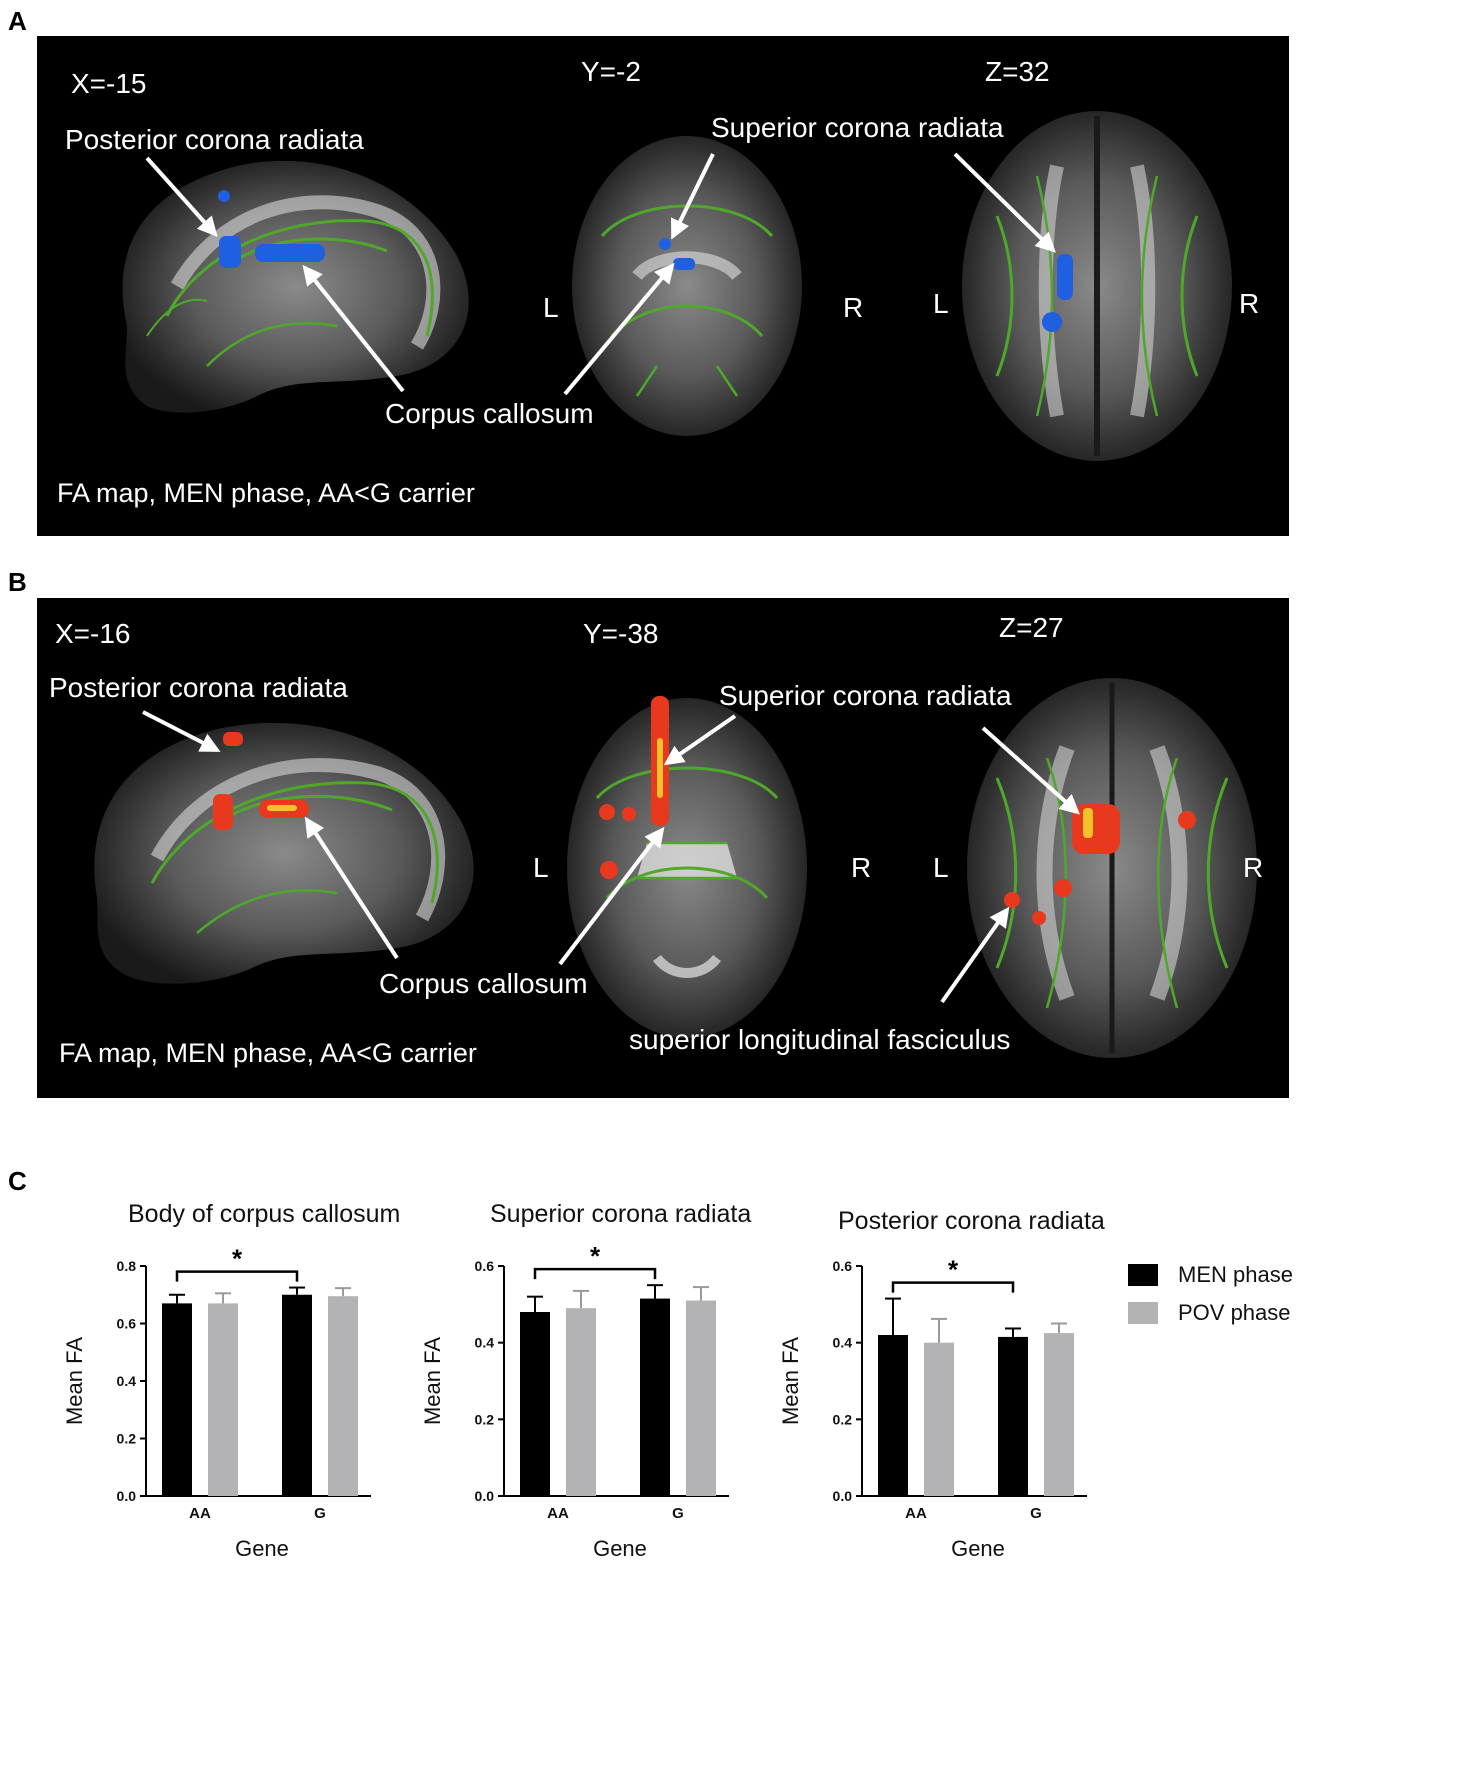  What do you see at coordinates (1249, 303) in the screenshot?
I see `right-marker-a2: R` at bounding box center [1249, 303].